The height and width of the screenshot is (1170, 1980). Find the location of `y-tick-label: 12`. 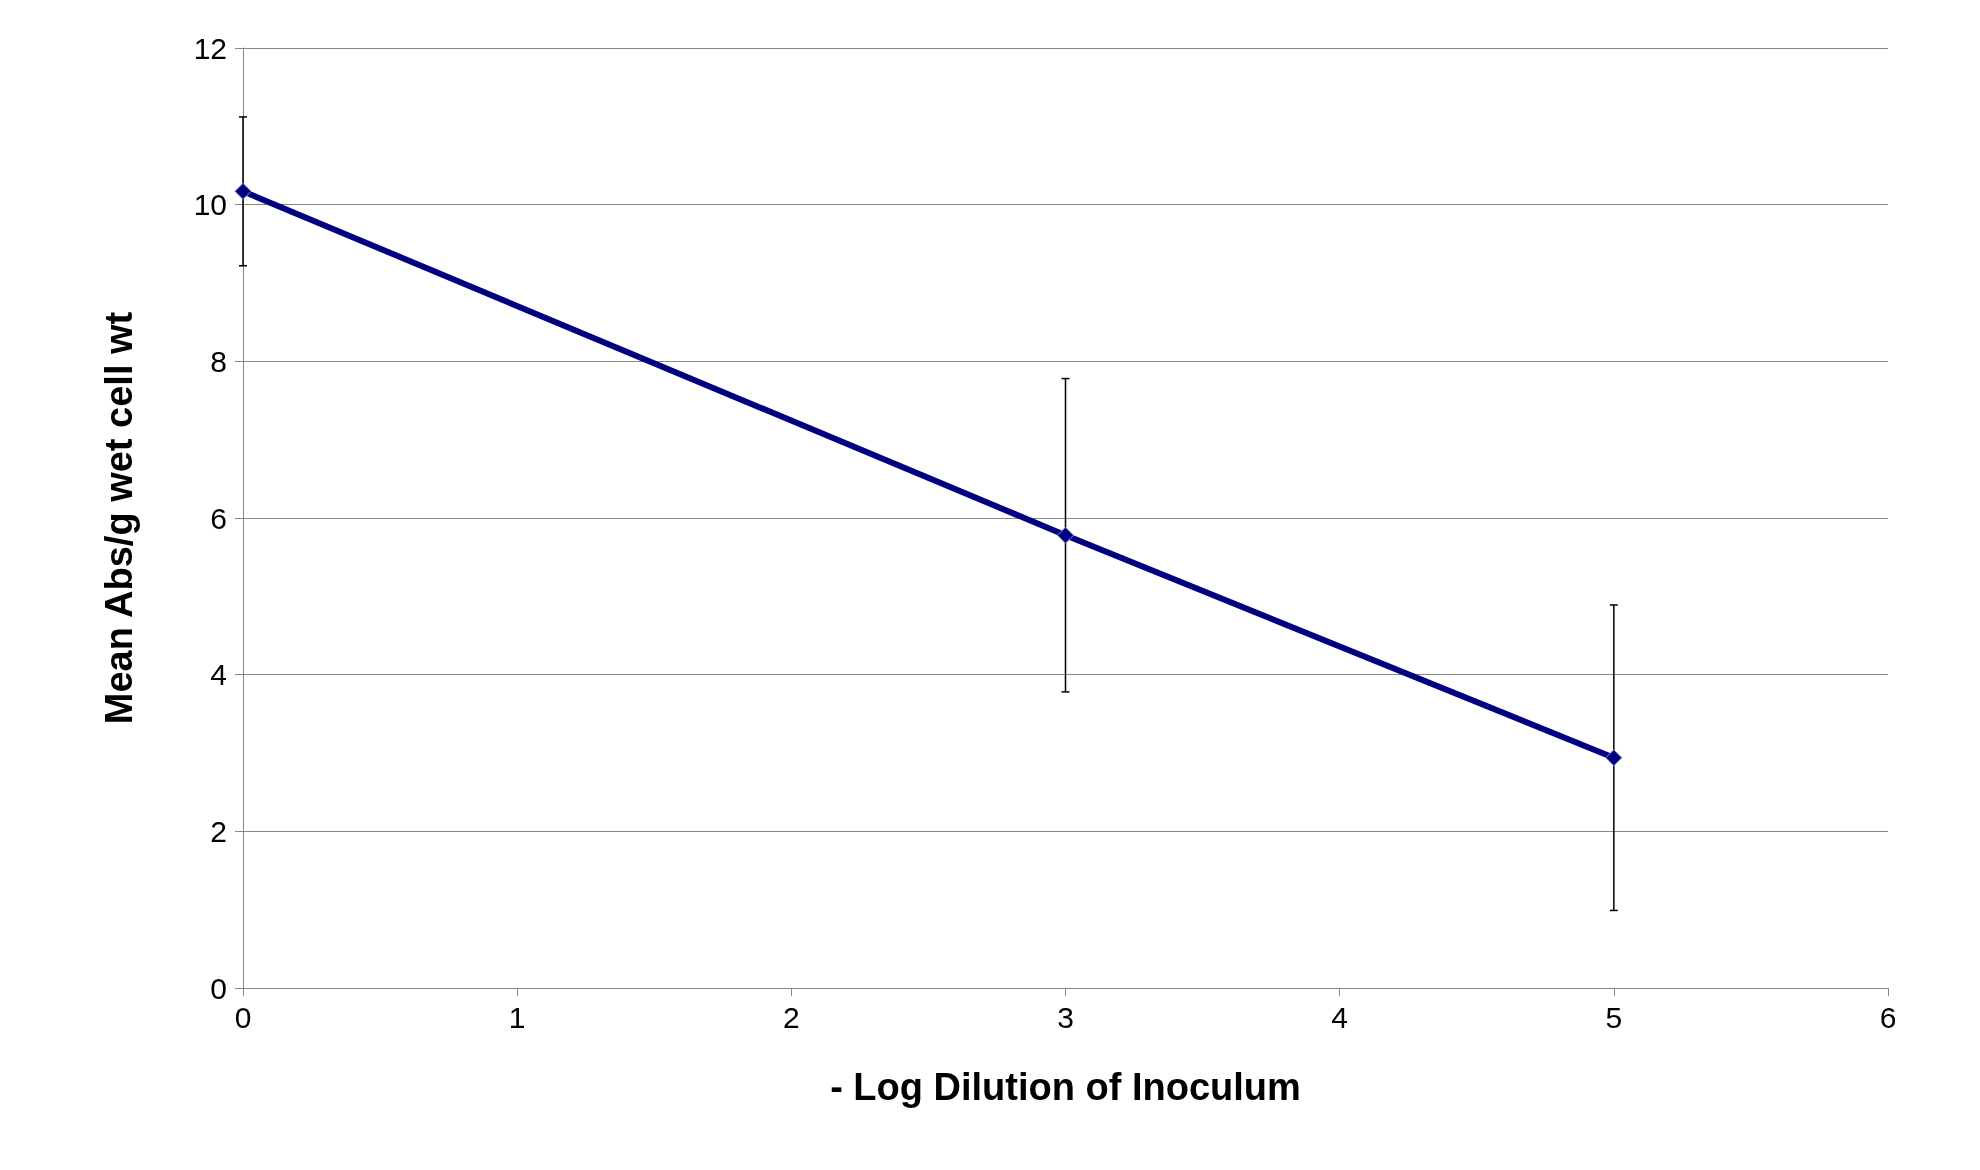

y-tick-label: 12 is located at coordinates (210, 48).